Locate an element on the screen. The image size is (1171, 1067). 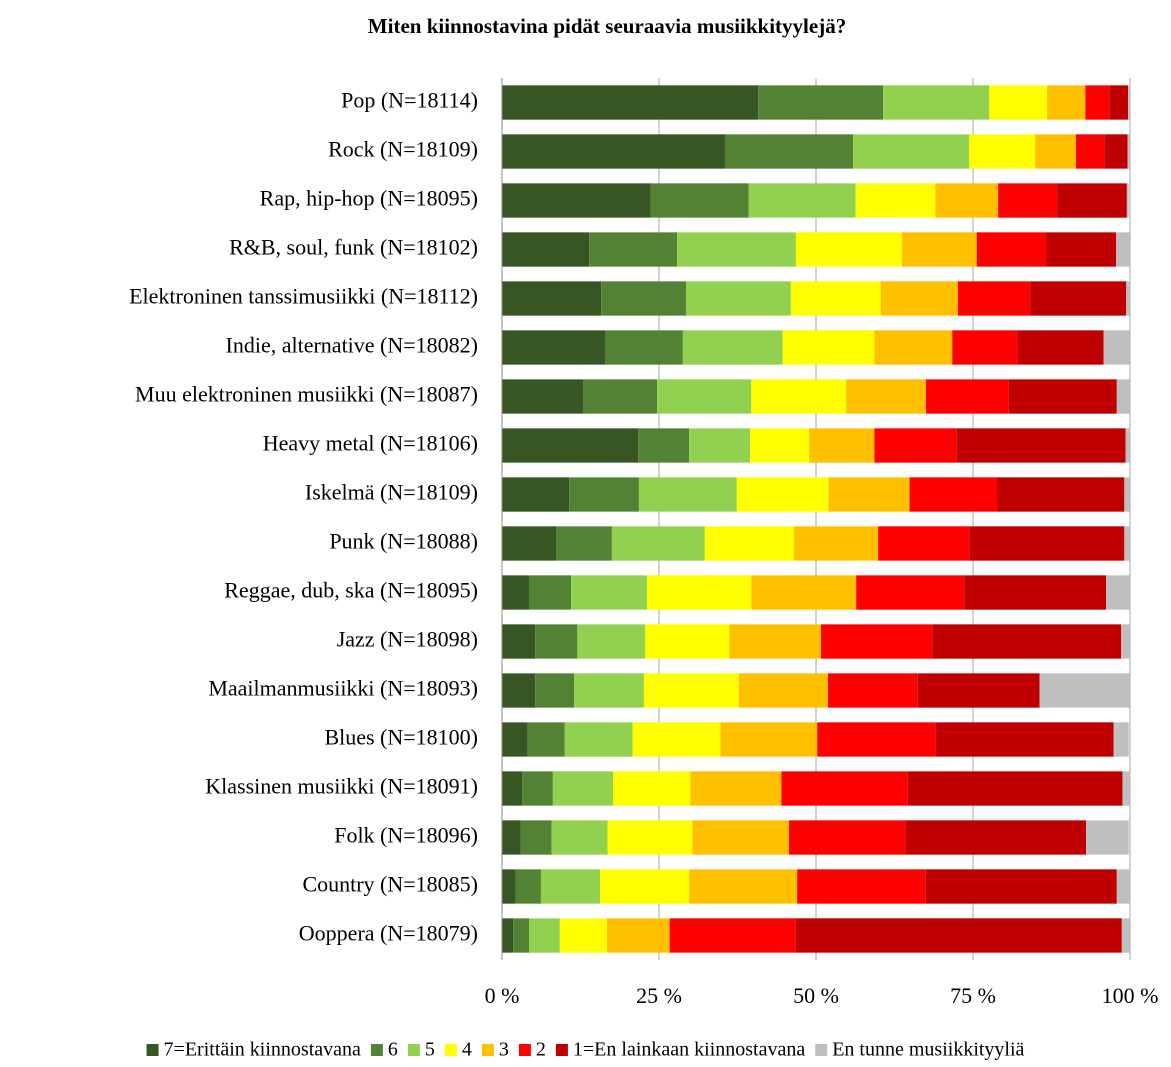
legend-label: 7=Erittäin kiinnostavana is located at coordinates (262, 1050).